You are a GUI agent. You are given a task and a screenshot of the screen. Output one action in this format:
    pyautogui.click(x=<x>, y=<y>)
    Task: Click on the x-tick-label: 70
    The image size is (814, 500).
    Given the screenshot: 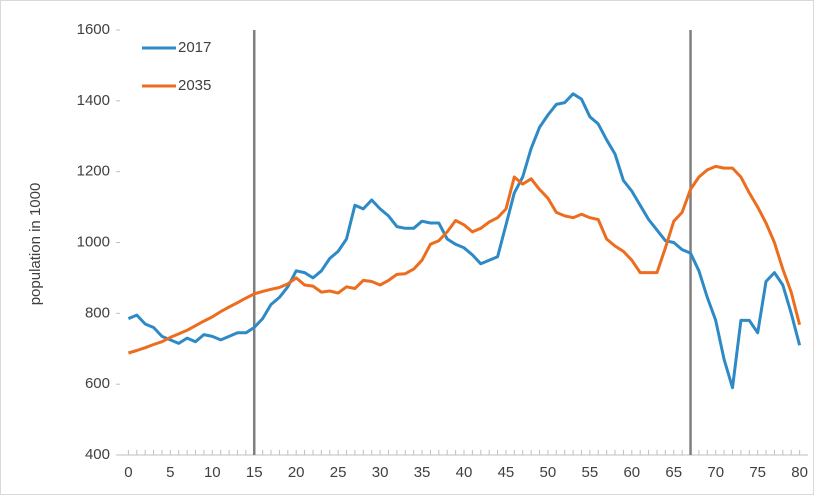 What is the action you would take?
    pyautogui.click(x=715, y=472)
    